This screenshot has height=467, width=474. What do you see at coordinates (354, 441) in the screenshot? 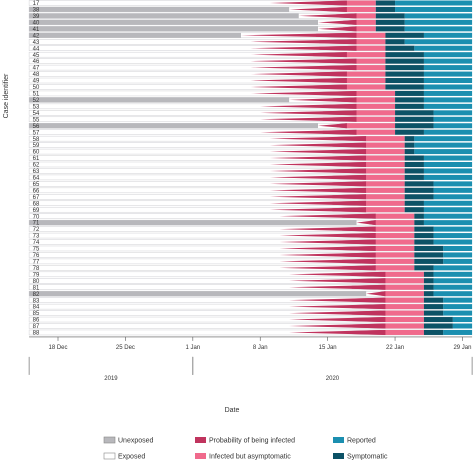
I see `legend-item-reported: Reported` at bounding box center [354, 441].